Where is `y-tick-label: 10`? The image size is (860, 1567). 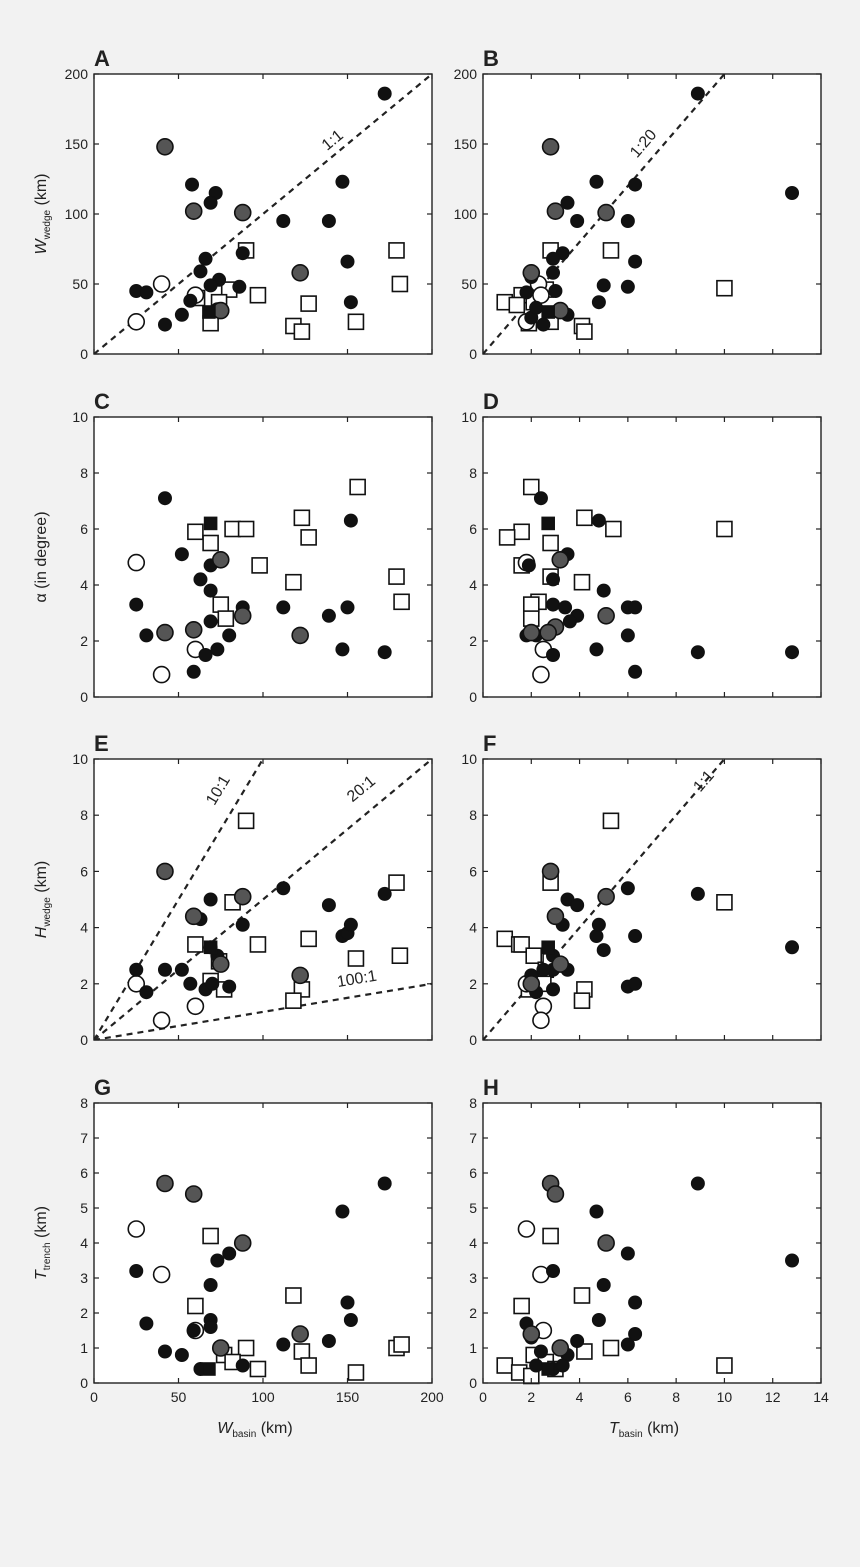 y-tick-label: 10 is located at coordinates (469, 417).